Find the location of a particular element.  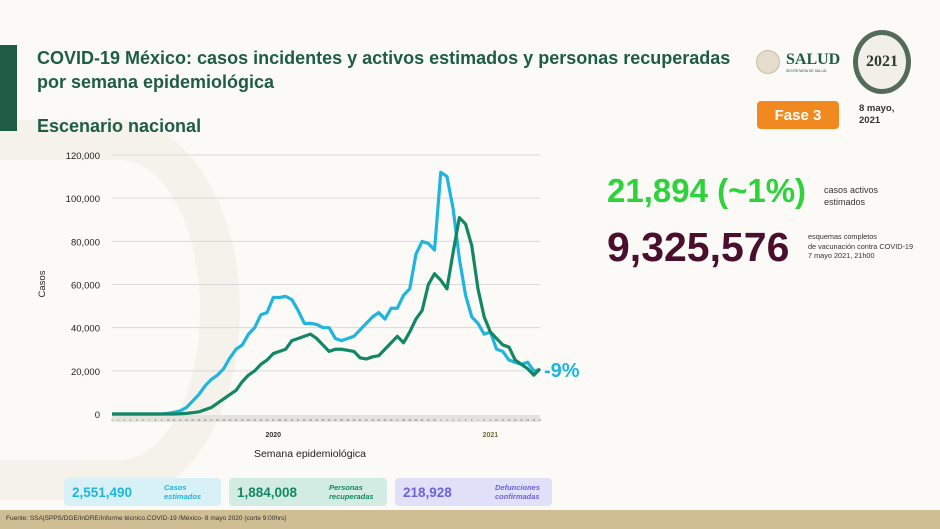

vacc-line: 7 mayo 2021, 21h00 is located at coordinates (841, 255).